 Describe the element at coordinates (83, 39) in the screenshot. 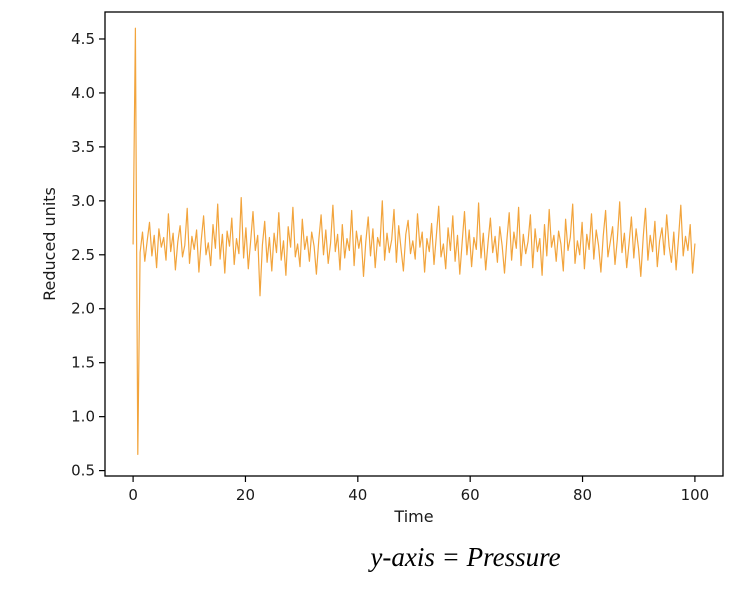

I see `y-tick-label: 4.5` at that location.